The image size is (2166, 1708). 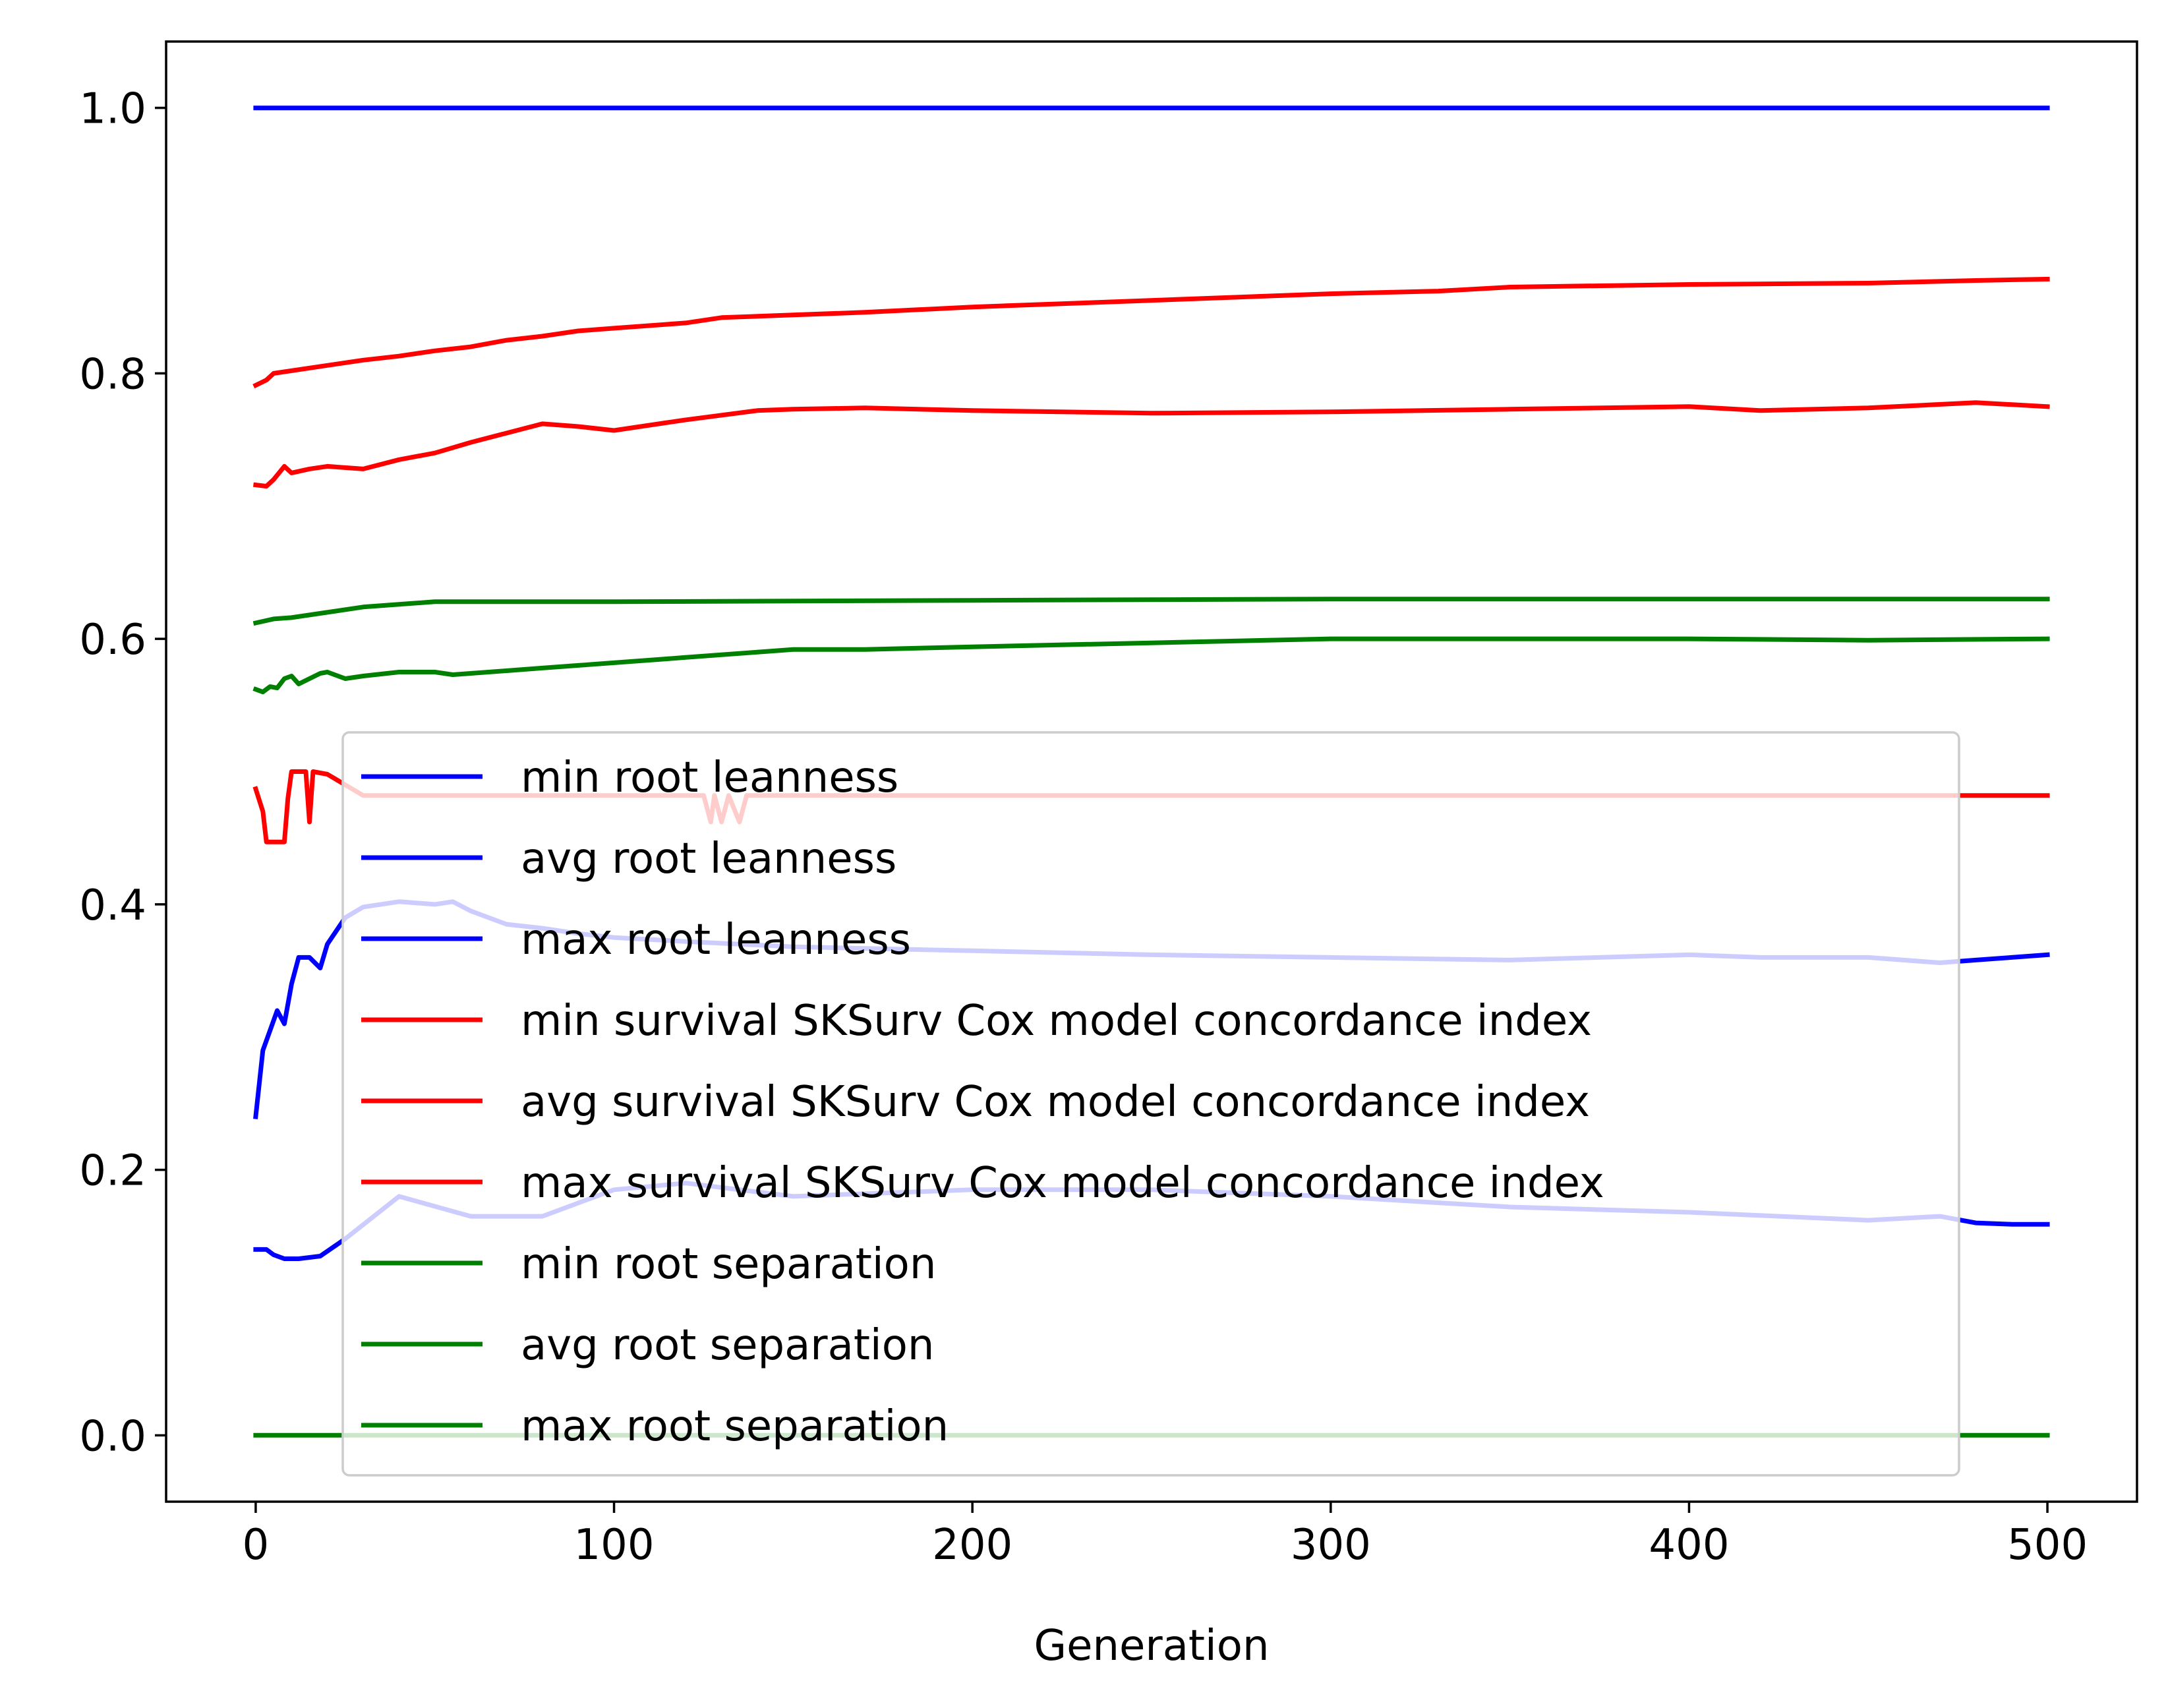 I want to click on series-line-avg-root-separation, so click(x=1151, y=665).